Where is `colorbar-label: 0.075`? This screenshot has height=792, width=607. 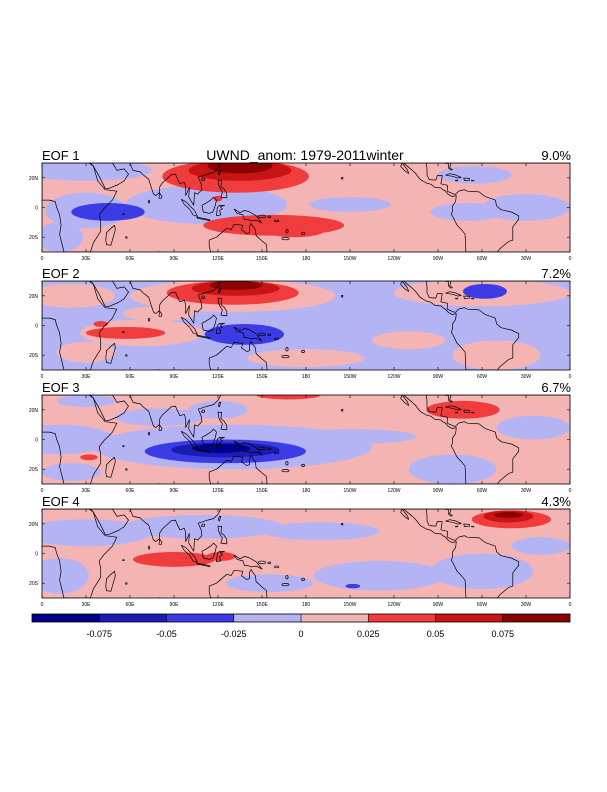
colorbar-label: 0.075 is located at coordinates (502, 634).